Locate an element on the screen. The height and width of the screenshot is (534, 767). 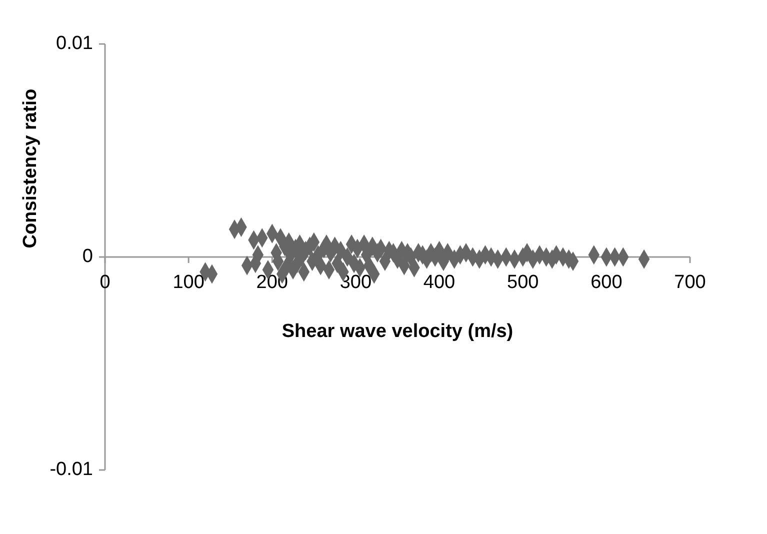
y-tick-label: -0.01 is located at coordinates (71, 469).